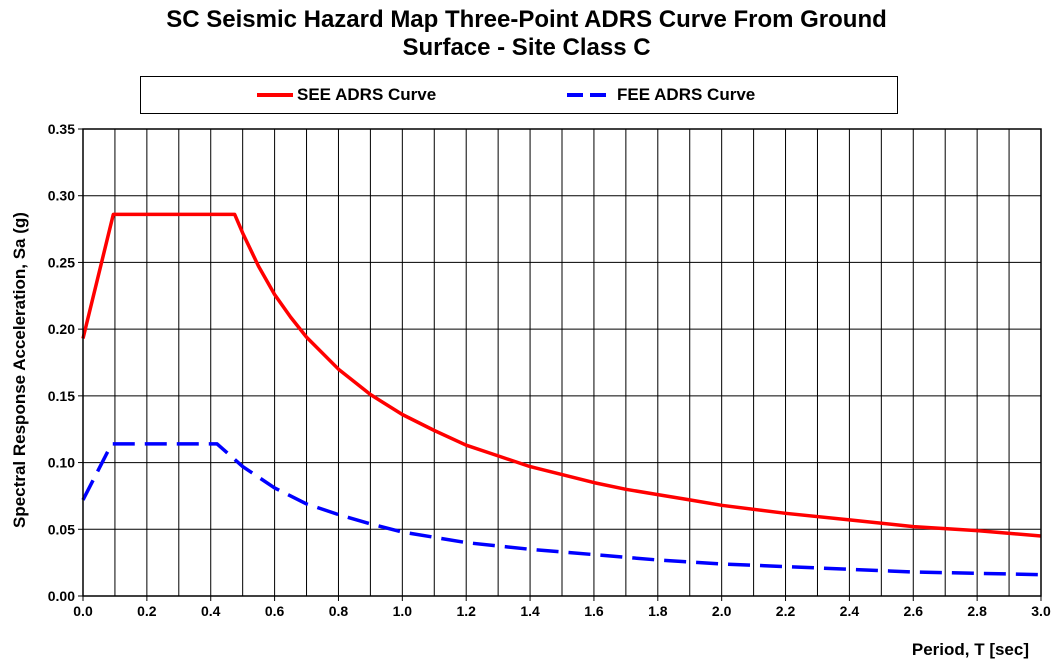 This screenshot has height=666, width=1053. Describe the element at coordinates (403, 611) in the screenshot. I see `x-tick-label: 1.0` at that location.